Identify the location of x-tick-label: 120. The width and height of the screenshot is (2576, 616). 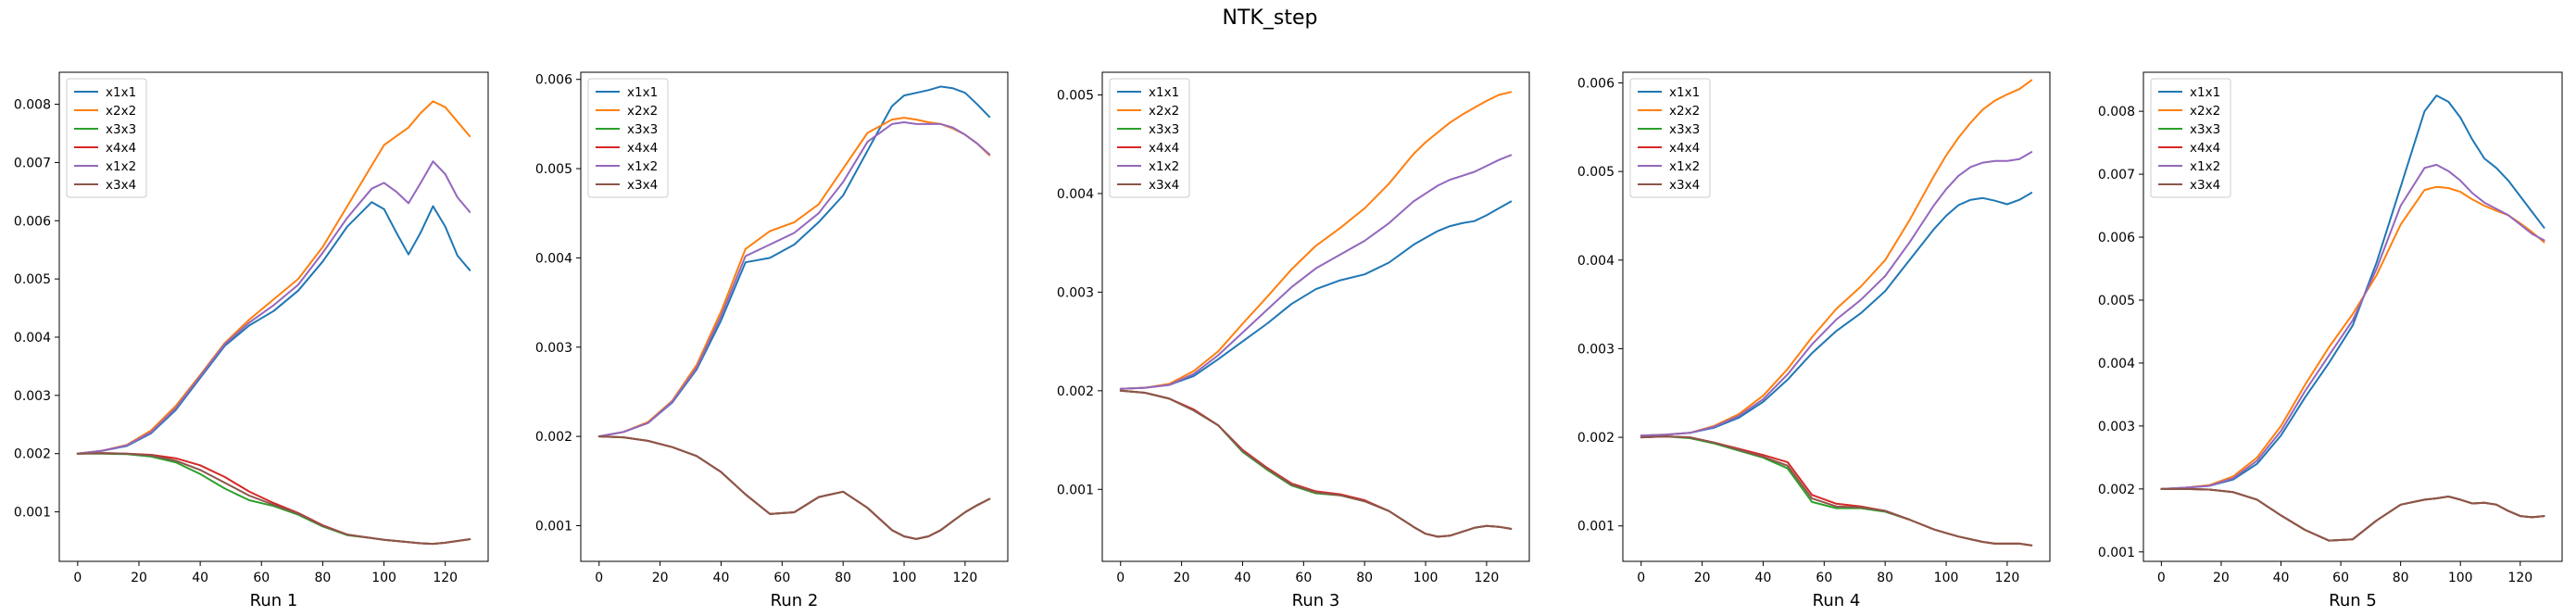
(2007, 578).